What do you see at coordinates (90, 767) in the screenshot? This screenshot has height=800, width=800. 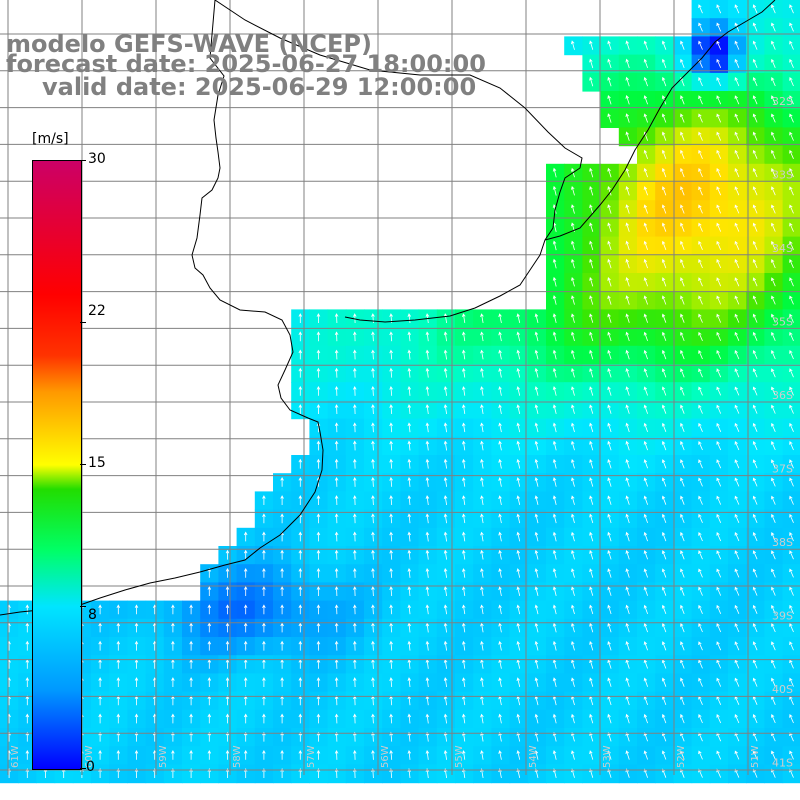 I see `colorbar-tick-label: 0` at bounding box center [90, 767].